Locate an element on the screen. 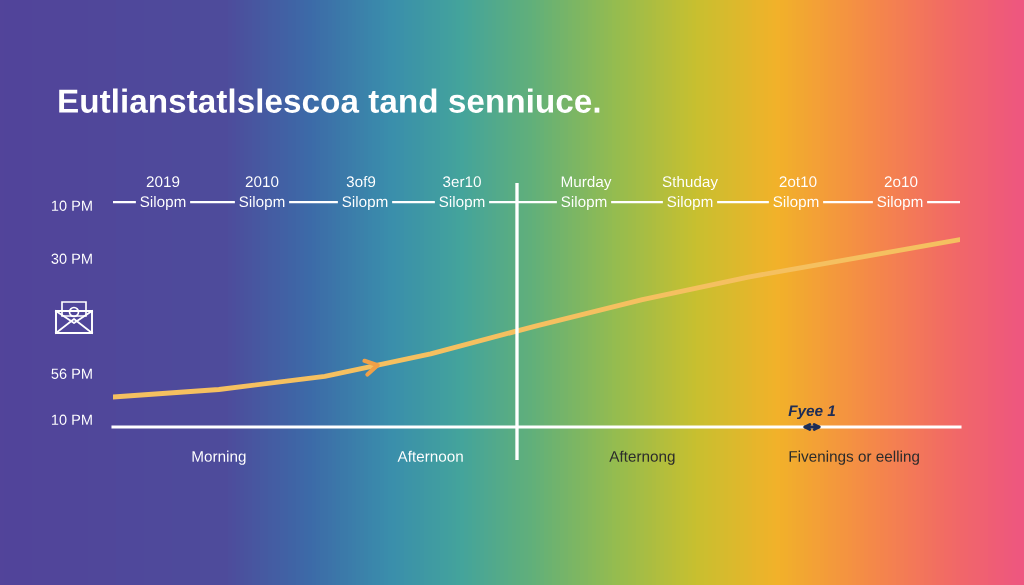  x-tick-label: Afternong is located at coordinates (642, 457).